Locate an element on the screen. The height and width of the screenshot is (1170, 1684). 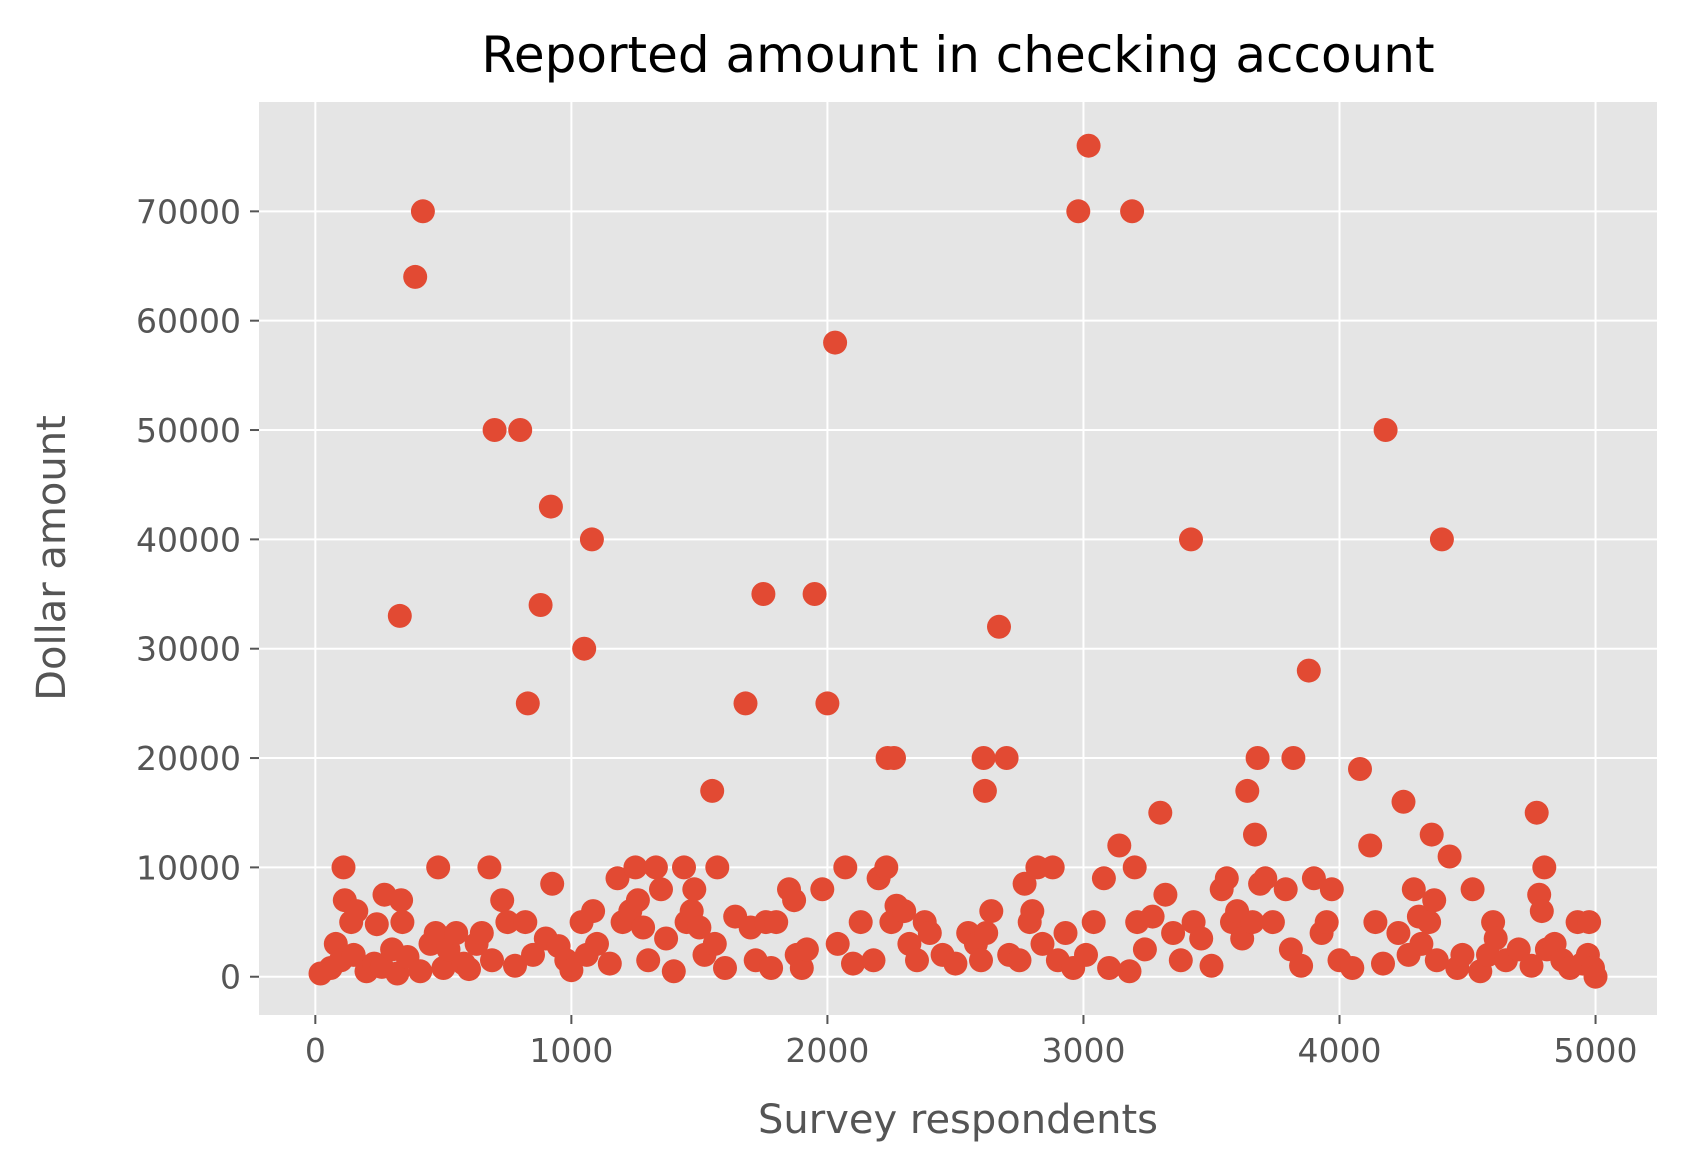
x-axis-label: Survey respondents is located at coordinates (958, 1120).